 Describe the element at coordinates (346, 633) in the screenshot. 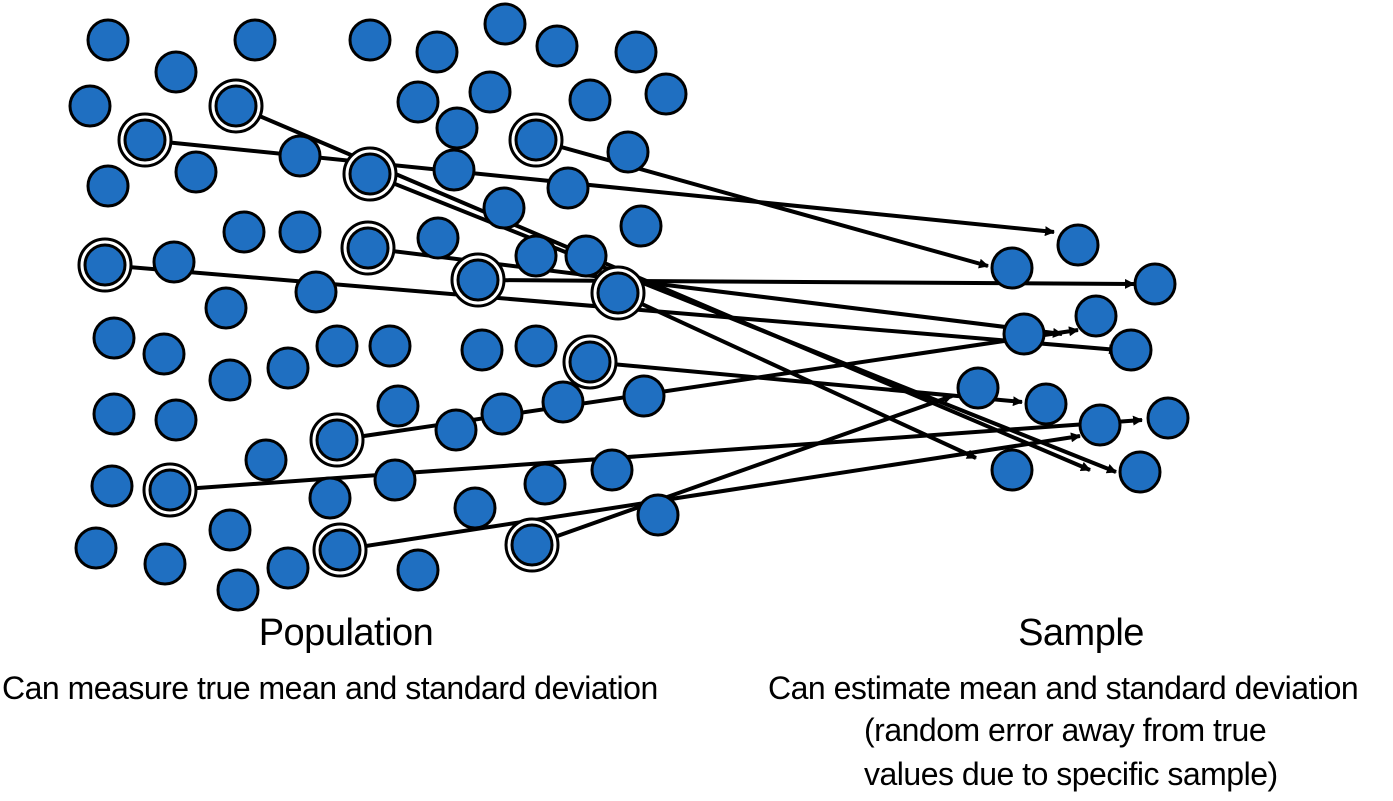

I see `population-title: Population` at that location.